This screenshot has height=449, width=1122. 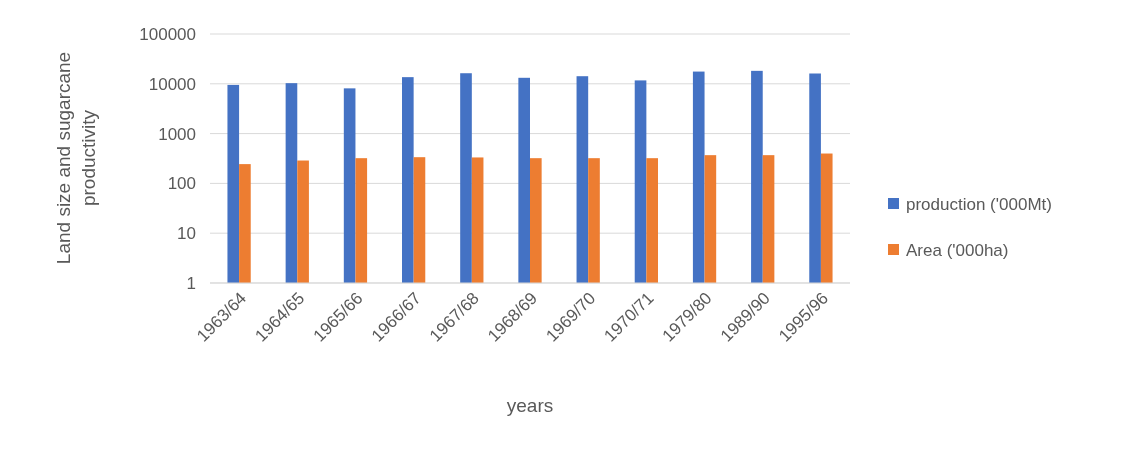 What do you see at coordinates (181, 184) in the screenshot?
I see `y-tick-label: 100` at bounding box center [181, 184].